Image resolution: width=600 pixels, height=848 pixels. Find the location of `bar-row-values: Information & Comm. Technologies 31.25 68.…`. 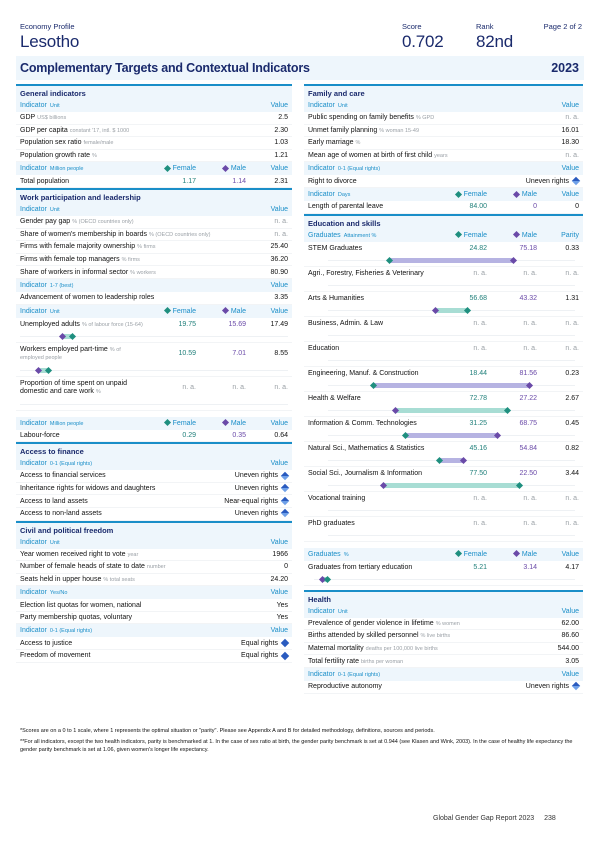

bar-row-values: Information & Comm. Technologies 31.25 68.… is located at coordinates (443, 423).